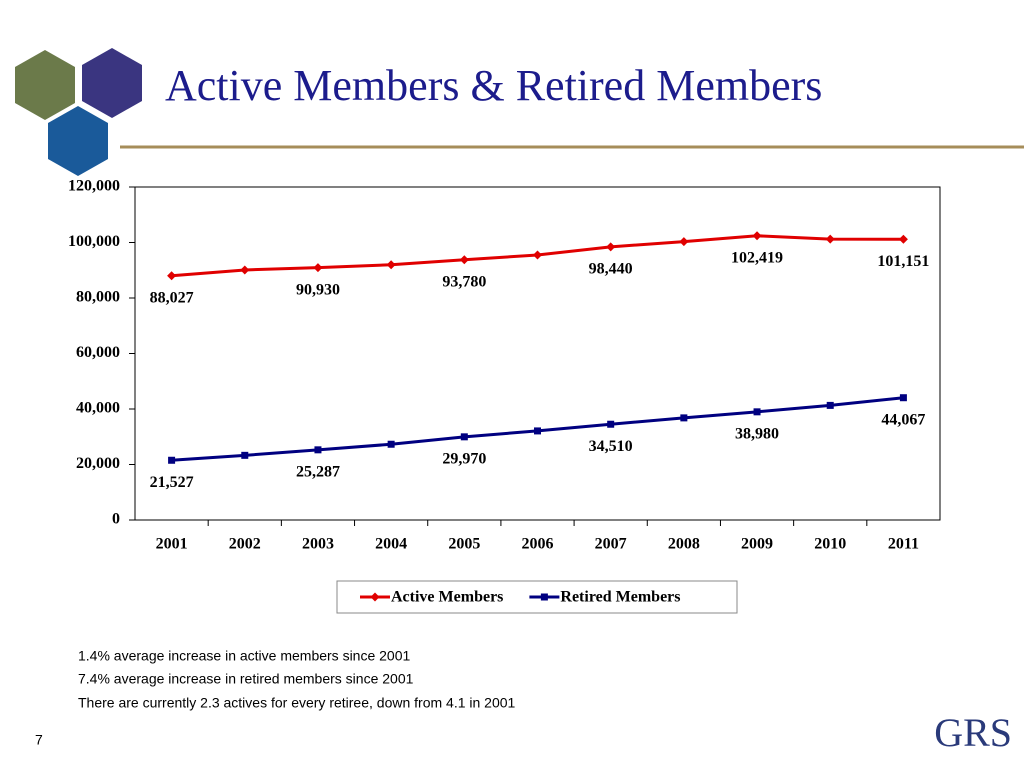  What do you see at coordinates (903, 261) in the screenshot?
I see `data-label: 101,151` at bounding box center [903, 261].